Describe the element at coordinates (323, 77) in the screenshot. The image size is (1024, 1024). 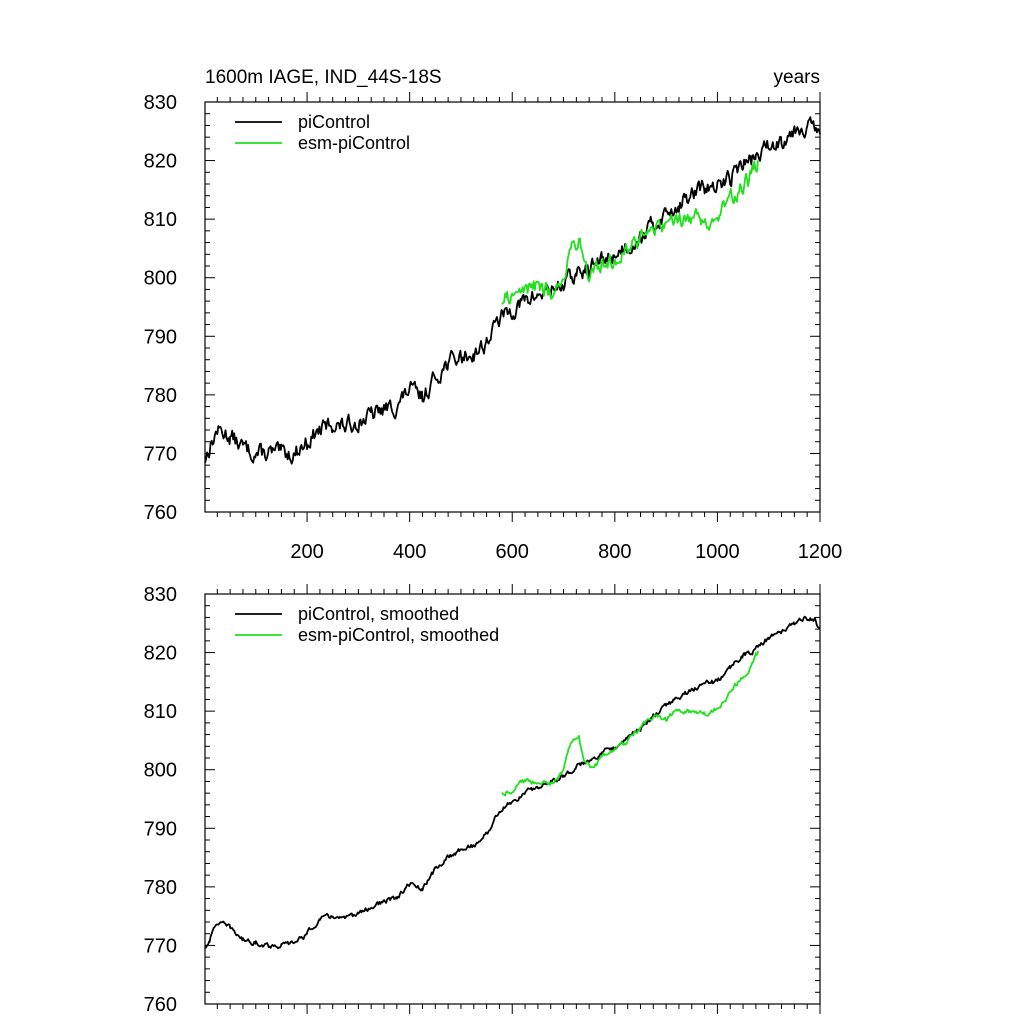
I see `chart-title: 1600m IAGE, IND_44S-18S` at that location.